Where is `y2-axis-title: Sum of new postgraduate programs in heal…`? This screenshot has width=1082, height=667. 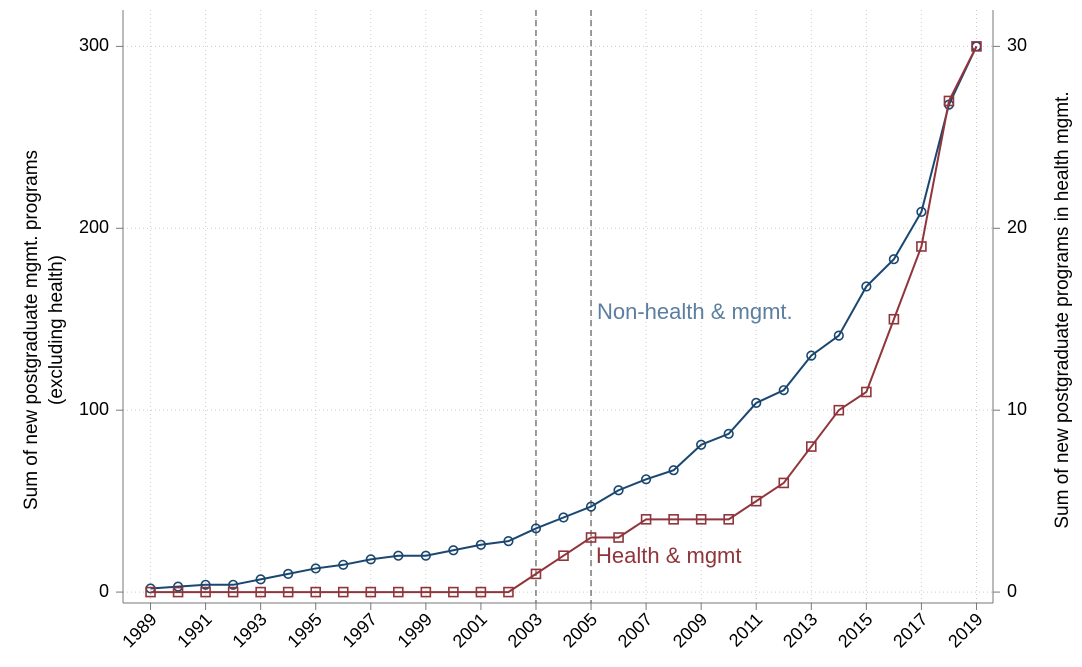
y2-axis-title: Sum of new postgraduate programs in heal… is located at coordinates (1062, 309).